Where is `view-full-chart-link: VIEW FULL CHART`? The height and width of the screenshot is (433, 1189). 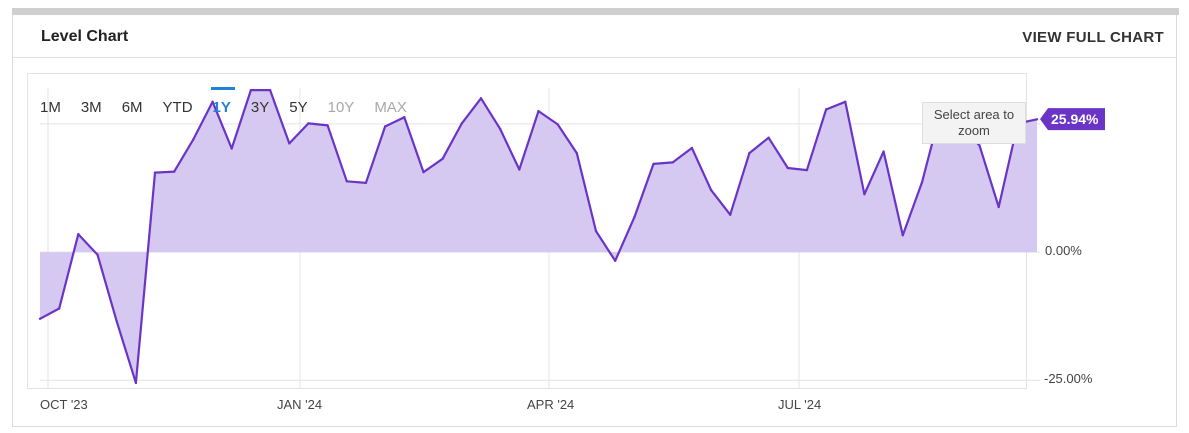 view-full-chart-link: VIEW FULL CHART is located at coordinates (1093, 37).